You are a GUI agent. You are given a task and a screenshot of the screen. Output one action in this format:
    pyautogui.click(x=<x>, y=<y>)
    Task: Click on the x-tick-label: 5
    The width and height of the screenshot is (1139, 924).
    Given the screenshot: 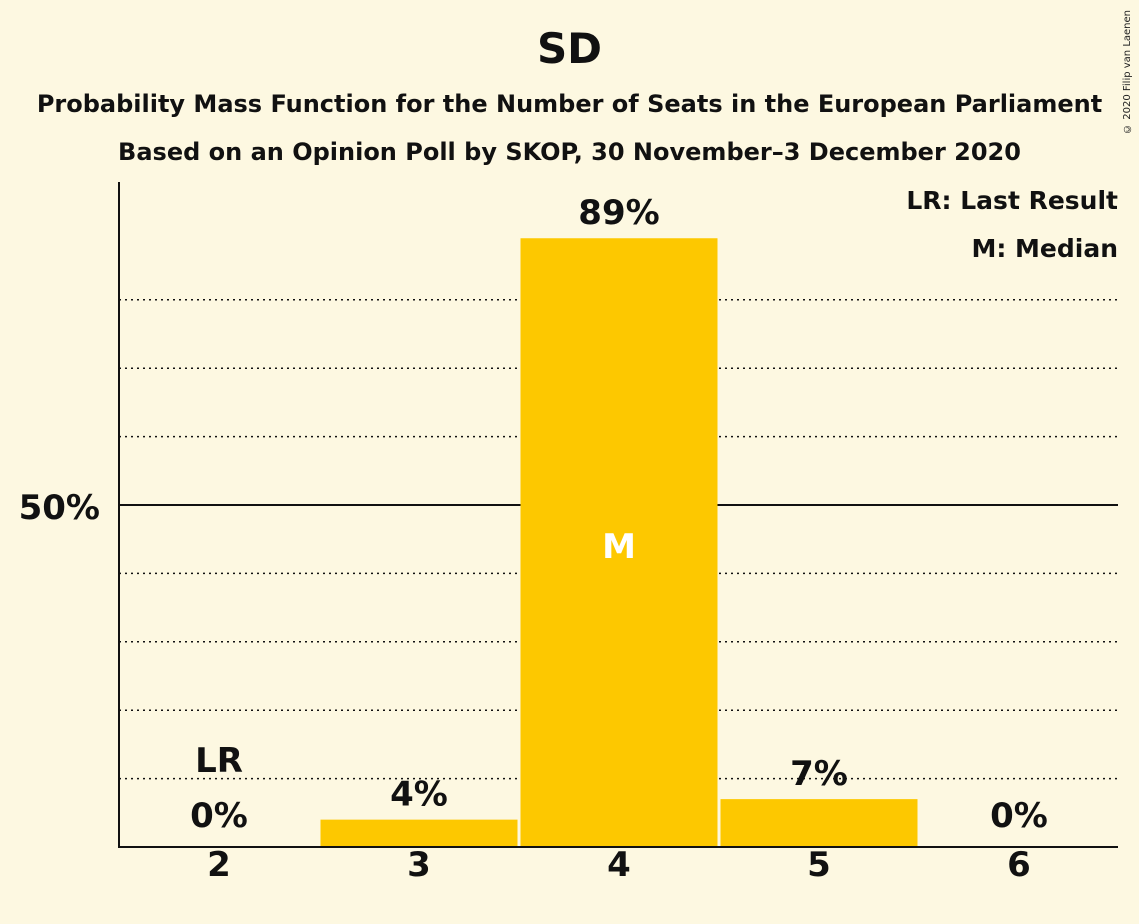 What is the action you would take?
    pyautogui.click(x=819, y=865)
    